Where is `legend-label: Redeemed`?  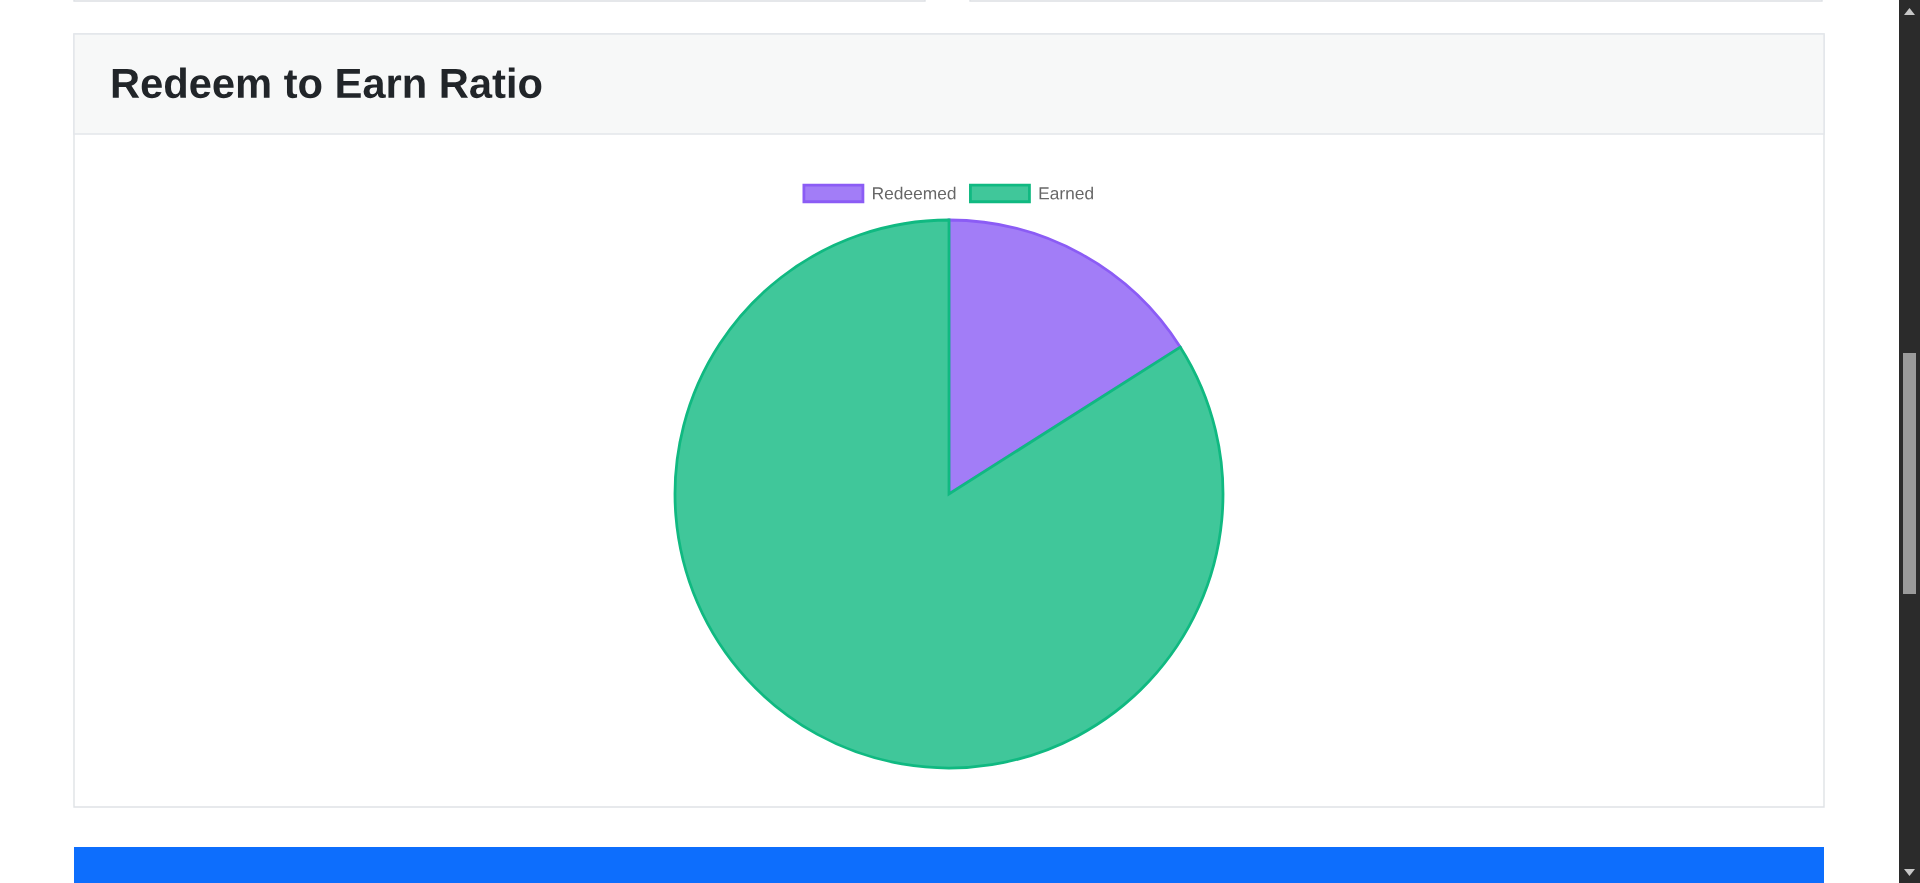 legend-label: Redeemed is located at coordinates (914, 193).